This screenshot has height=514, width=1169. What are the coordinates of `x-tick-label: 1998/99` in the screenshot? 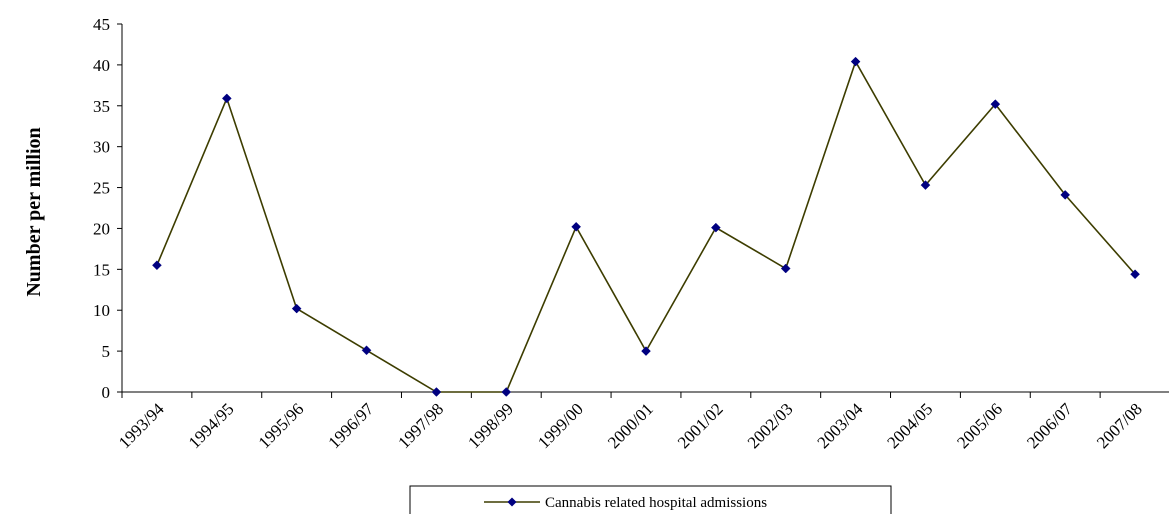 It's located at (490, 425).